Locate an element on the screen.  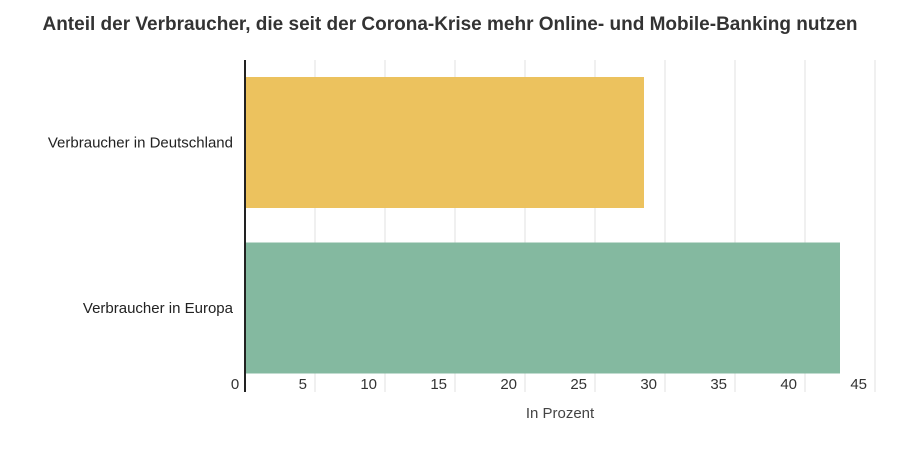
x-tick-label: 10 is located at coordinates (368, 384).